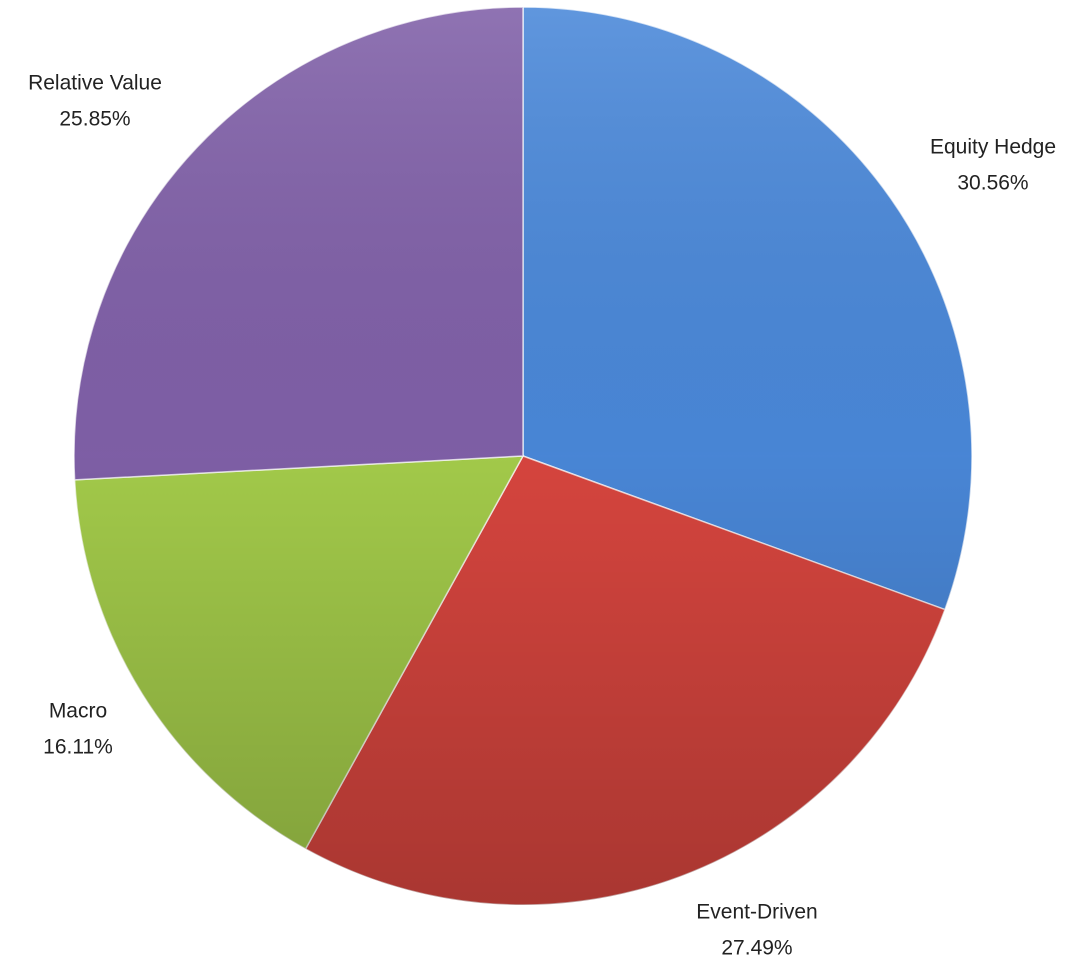 Image resolution: width=1076 pixels, height=962 pixels. I want to click on slice-label: Equity Hedge, so click(993, 147).